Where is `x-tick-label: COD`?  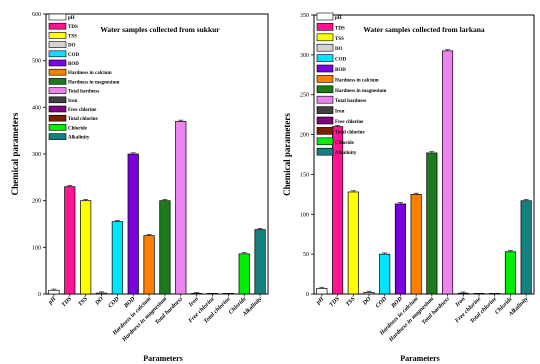 x-tick-label: COD is located at coordinates (382, 303).